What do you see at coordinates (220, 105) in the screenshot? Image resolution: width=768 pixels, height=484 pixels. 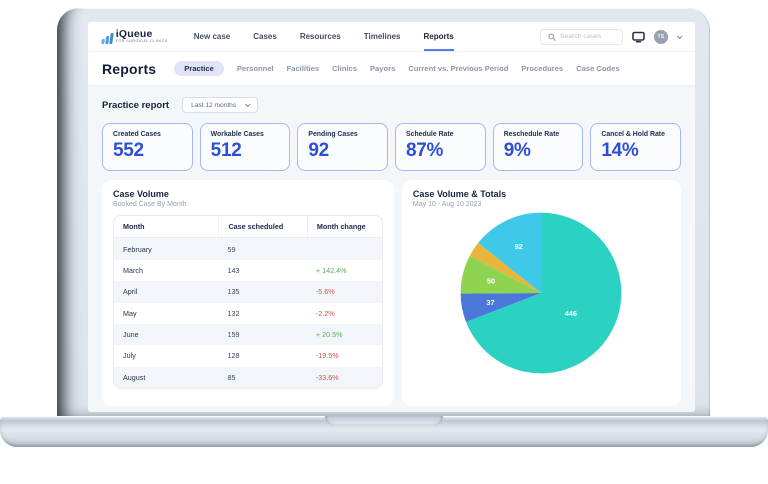 I see `period-select: Last 12 months` at bounding box center [220, 105].